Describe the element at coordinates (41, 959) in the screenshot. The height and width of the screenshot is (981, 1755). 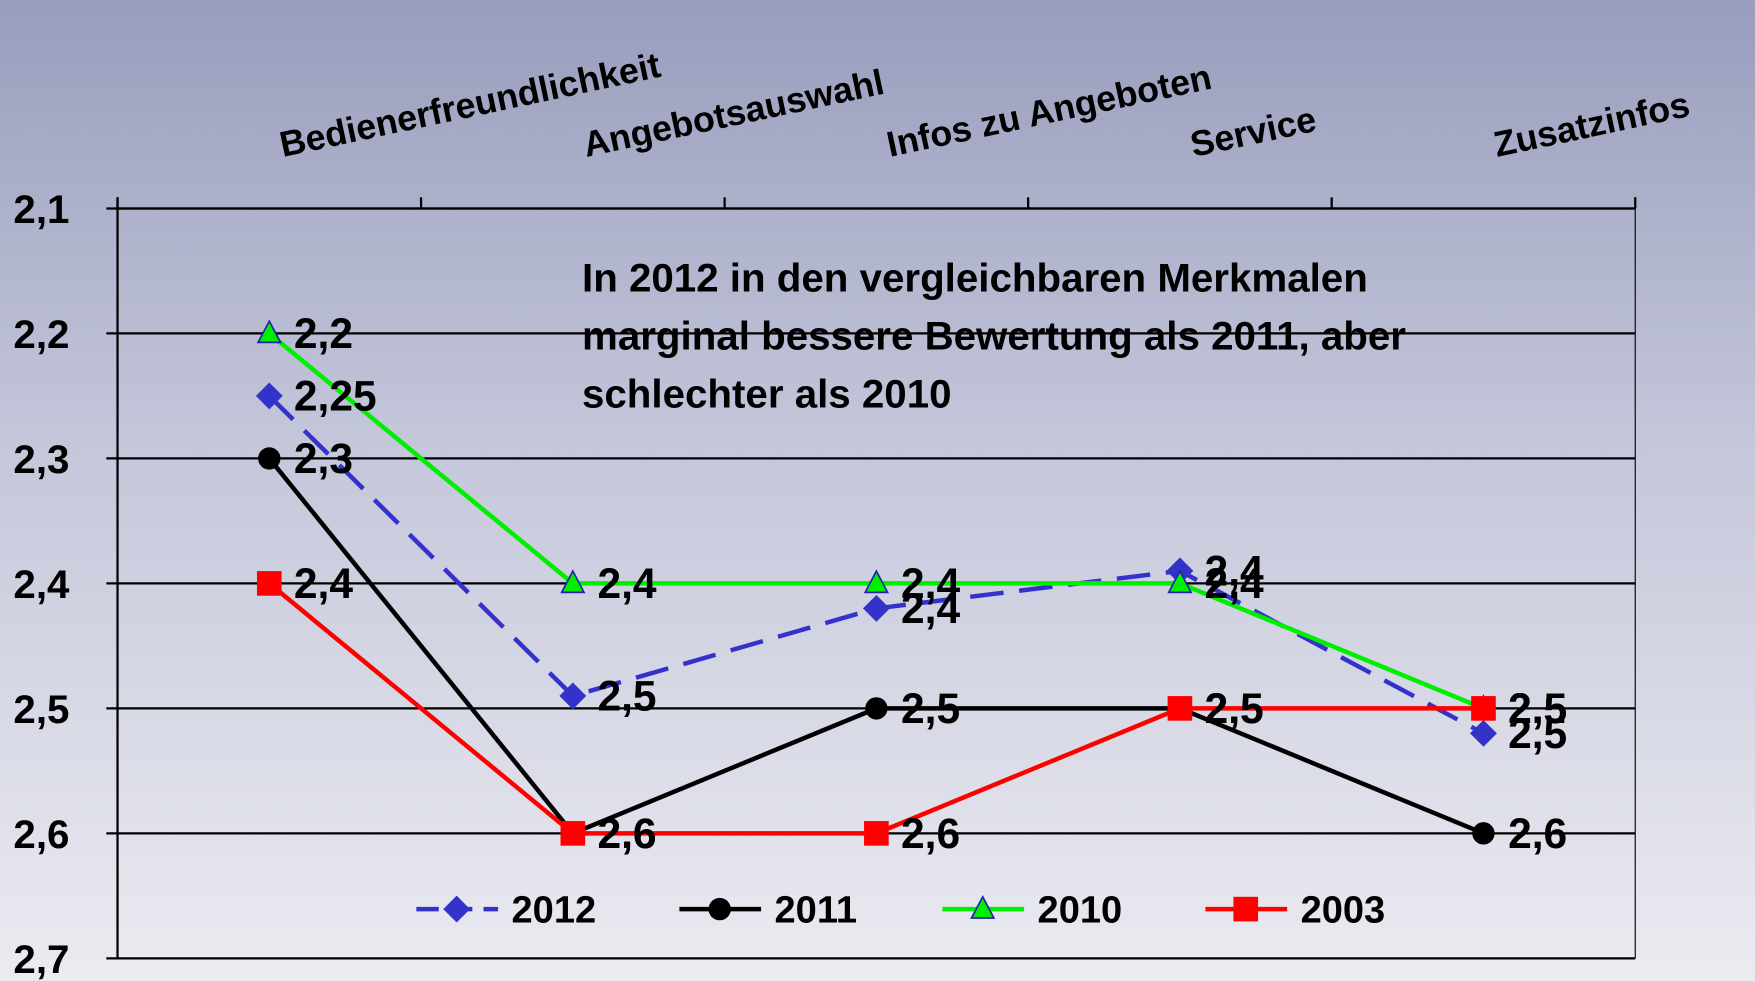
I see `y-tick-label: 2,7` at that location.